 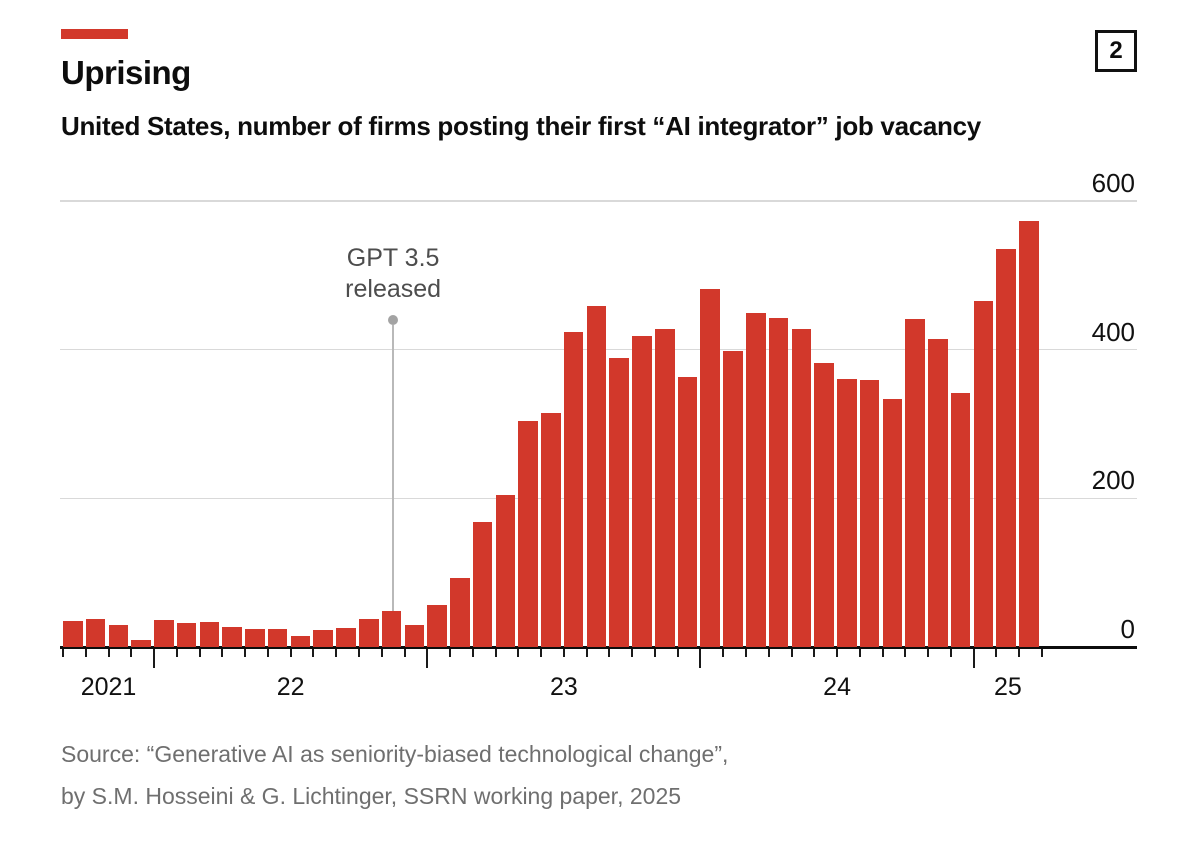 I want to click on annotation-label: GPT 3.5 released, so click(x=393, y=274).